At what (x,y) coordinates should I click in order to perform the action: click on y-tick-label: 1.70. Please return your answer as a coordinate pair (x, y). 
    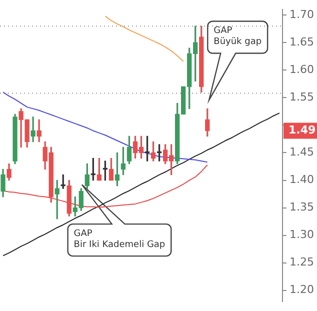
    Looking at the image, I should click on (302, 14).